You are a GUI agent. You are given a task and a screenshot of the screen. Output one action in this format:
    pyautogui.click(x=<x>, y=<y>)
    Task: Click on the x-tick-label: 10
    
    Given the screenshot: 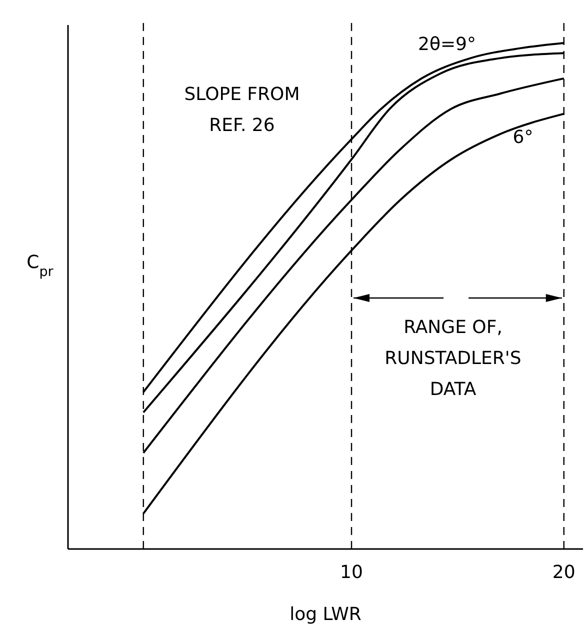 What is the action you would take?
    pyautogui.click(x=351, y=572)
    